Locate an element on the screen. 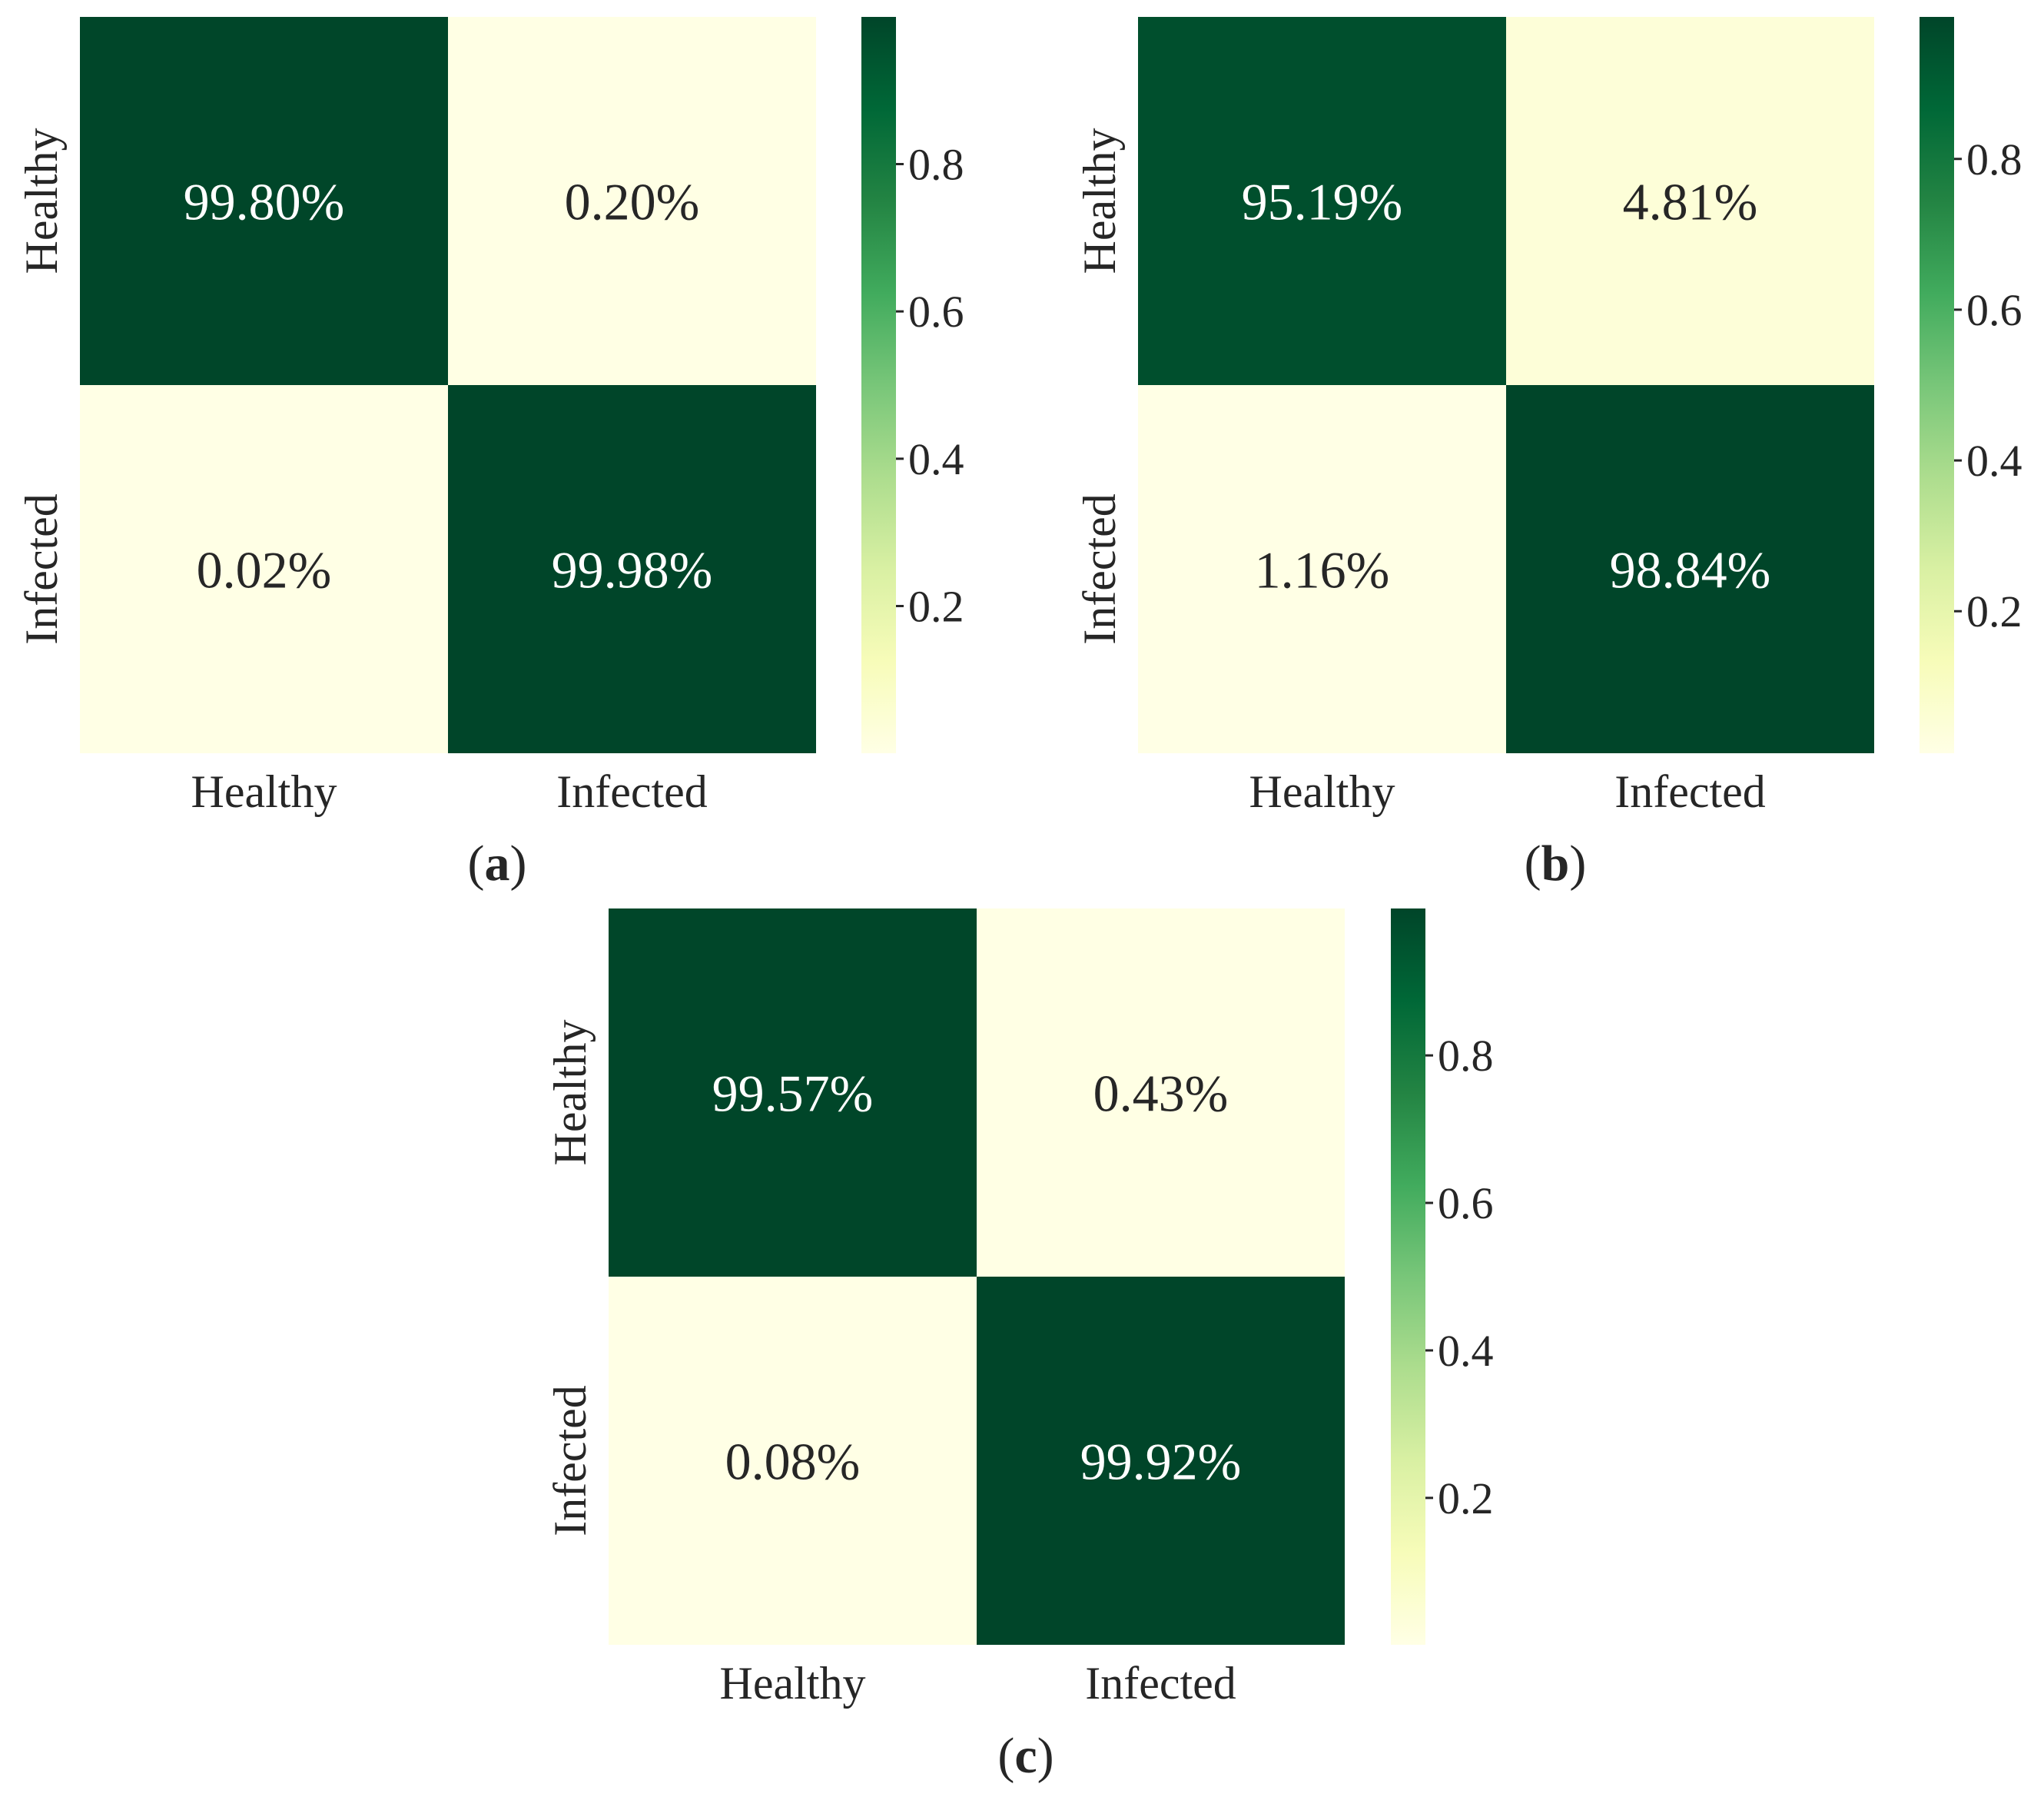 The width and height of the screenshot is (2044, 1797). cell-annotation: 4.81% is located at coordinates (1690, 202).